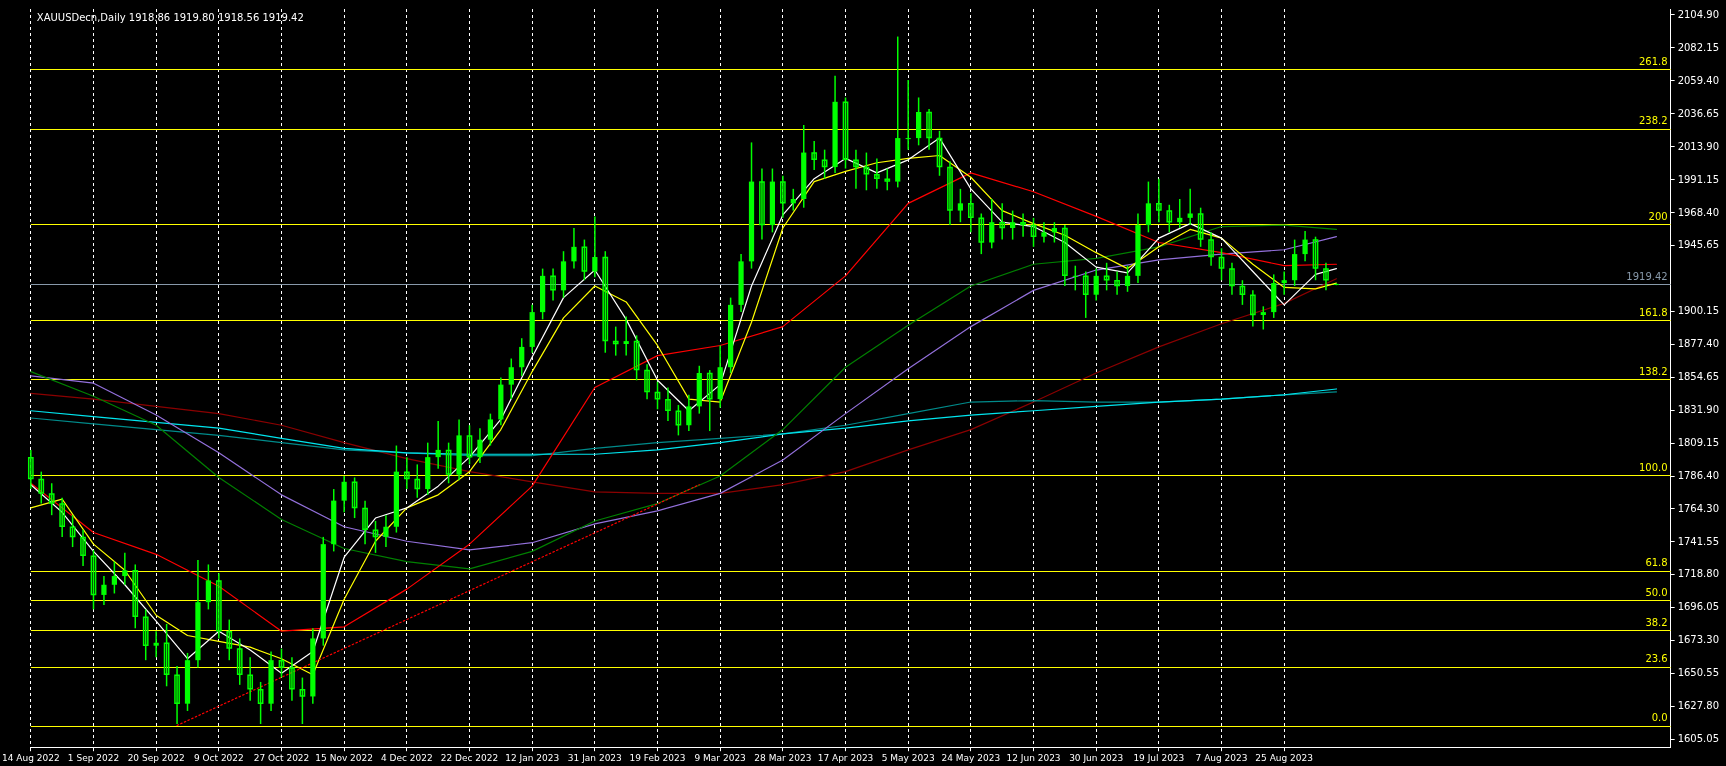 The image size is (1726, 766). I want to click on y-tick-label: 1945.65, so click(1698, 245).